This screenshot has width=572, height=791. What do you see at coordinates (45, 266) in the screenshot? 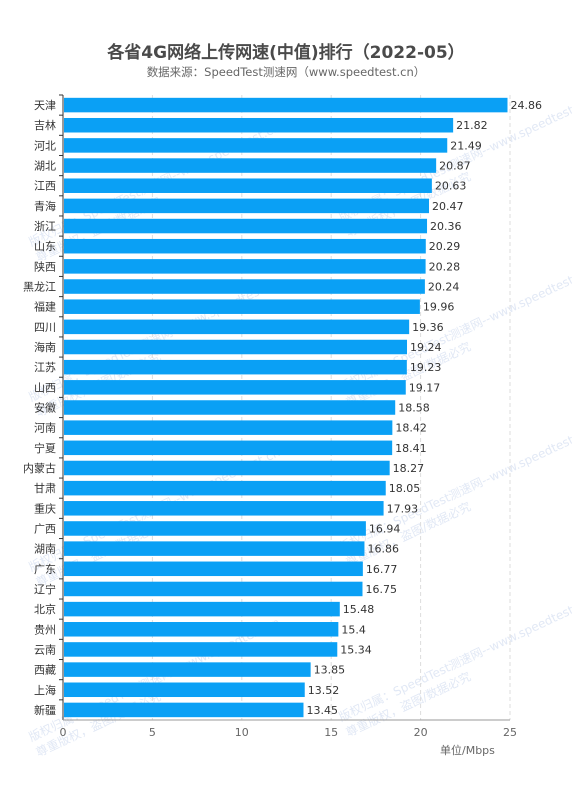
I see `category-label: 陕西` at bounding box center [45, 266].